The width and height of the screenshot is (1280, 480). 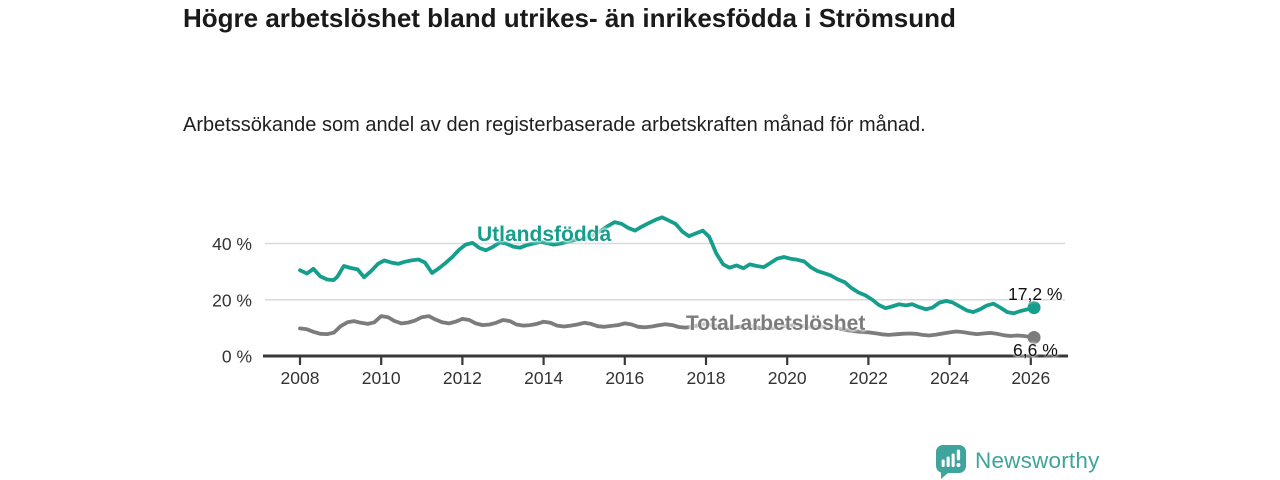 What do you see at coordinates (462, 378) in the screenshot?
I see `x-axis-label: 2012` at bounding box center [462, 378].